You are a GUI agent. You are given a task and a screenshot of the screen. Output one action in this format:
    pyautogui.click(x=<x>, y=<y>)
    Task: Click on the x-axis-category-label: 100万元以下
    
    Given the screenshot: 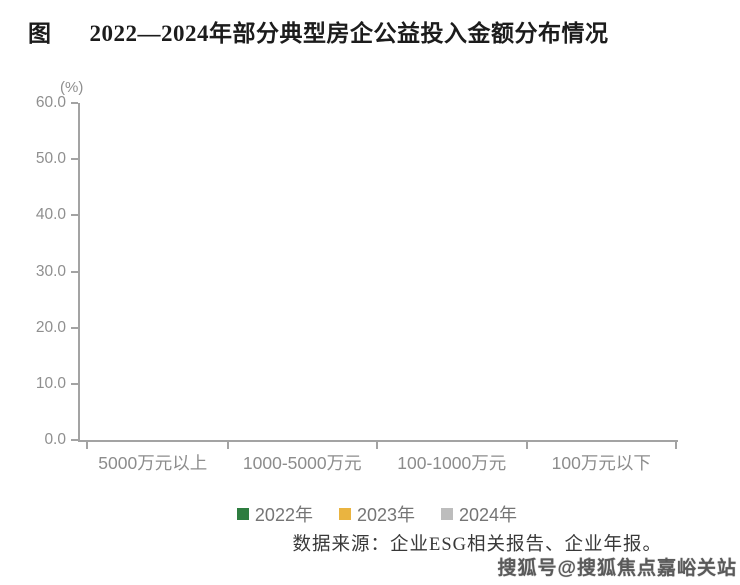 What is the action you would take?
    pyautogui.click(x=601, y=463)
    